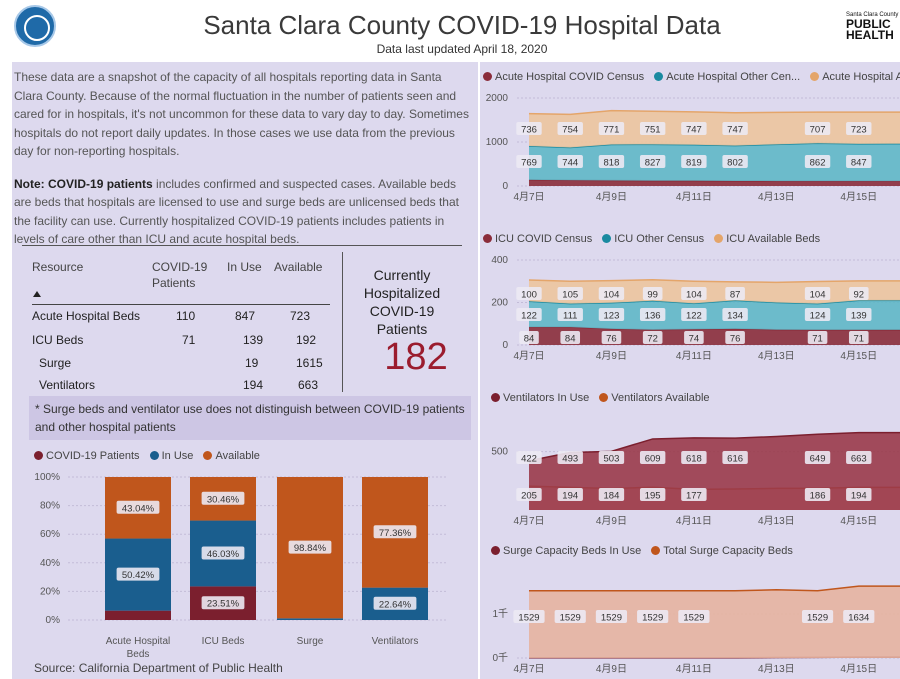 This screenshot has width=900, height=679. What do you see at coordinates (58, 267) in the screenshot?
I see `col-header-resource: Resource` at bounding box center [58, 267].